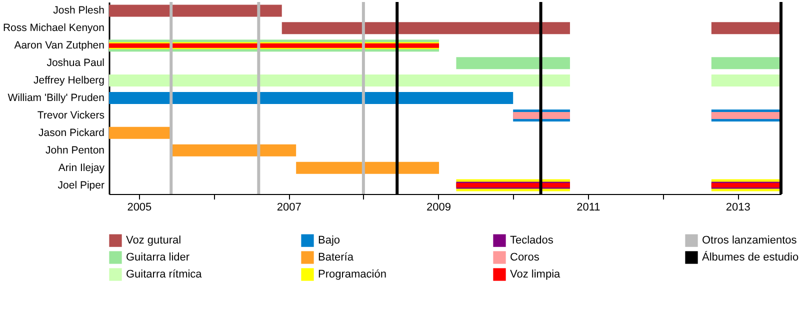 The height and width of the screenshot is (320, 800). I want to click on legend-label: Voz limpia, so click(536, 274).